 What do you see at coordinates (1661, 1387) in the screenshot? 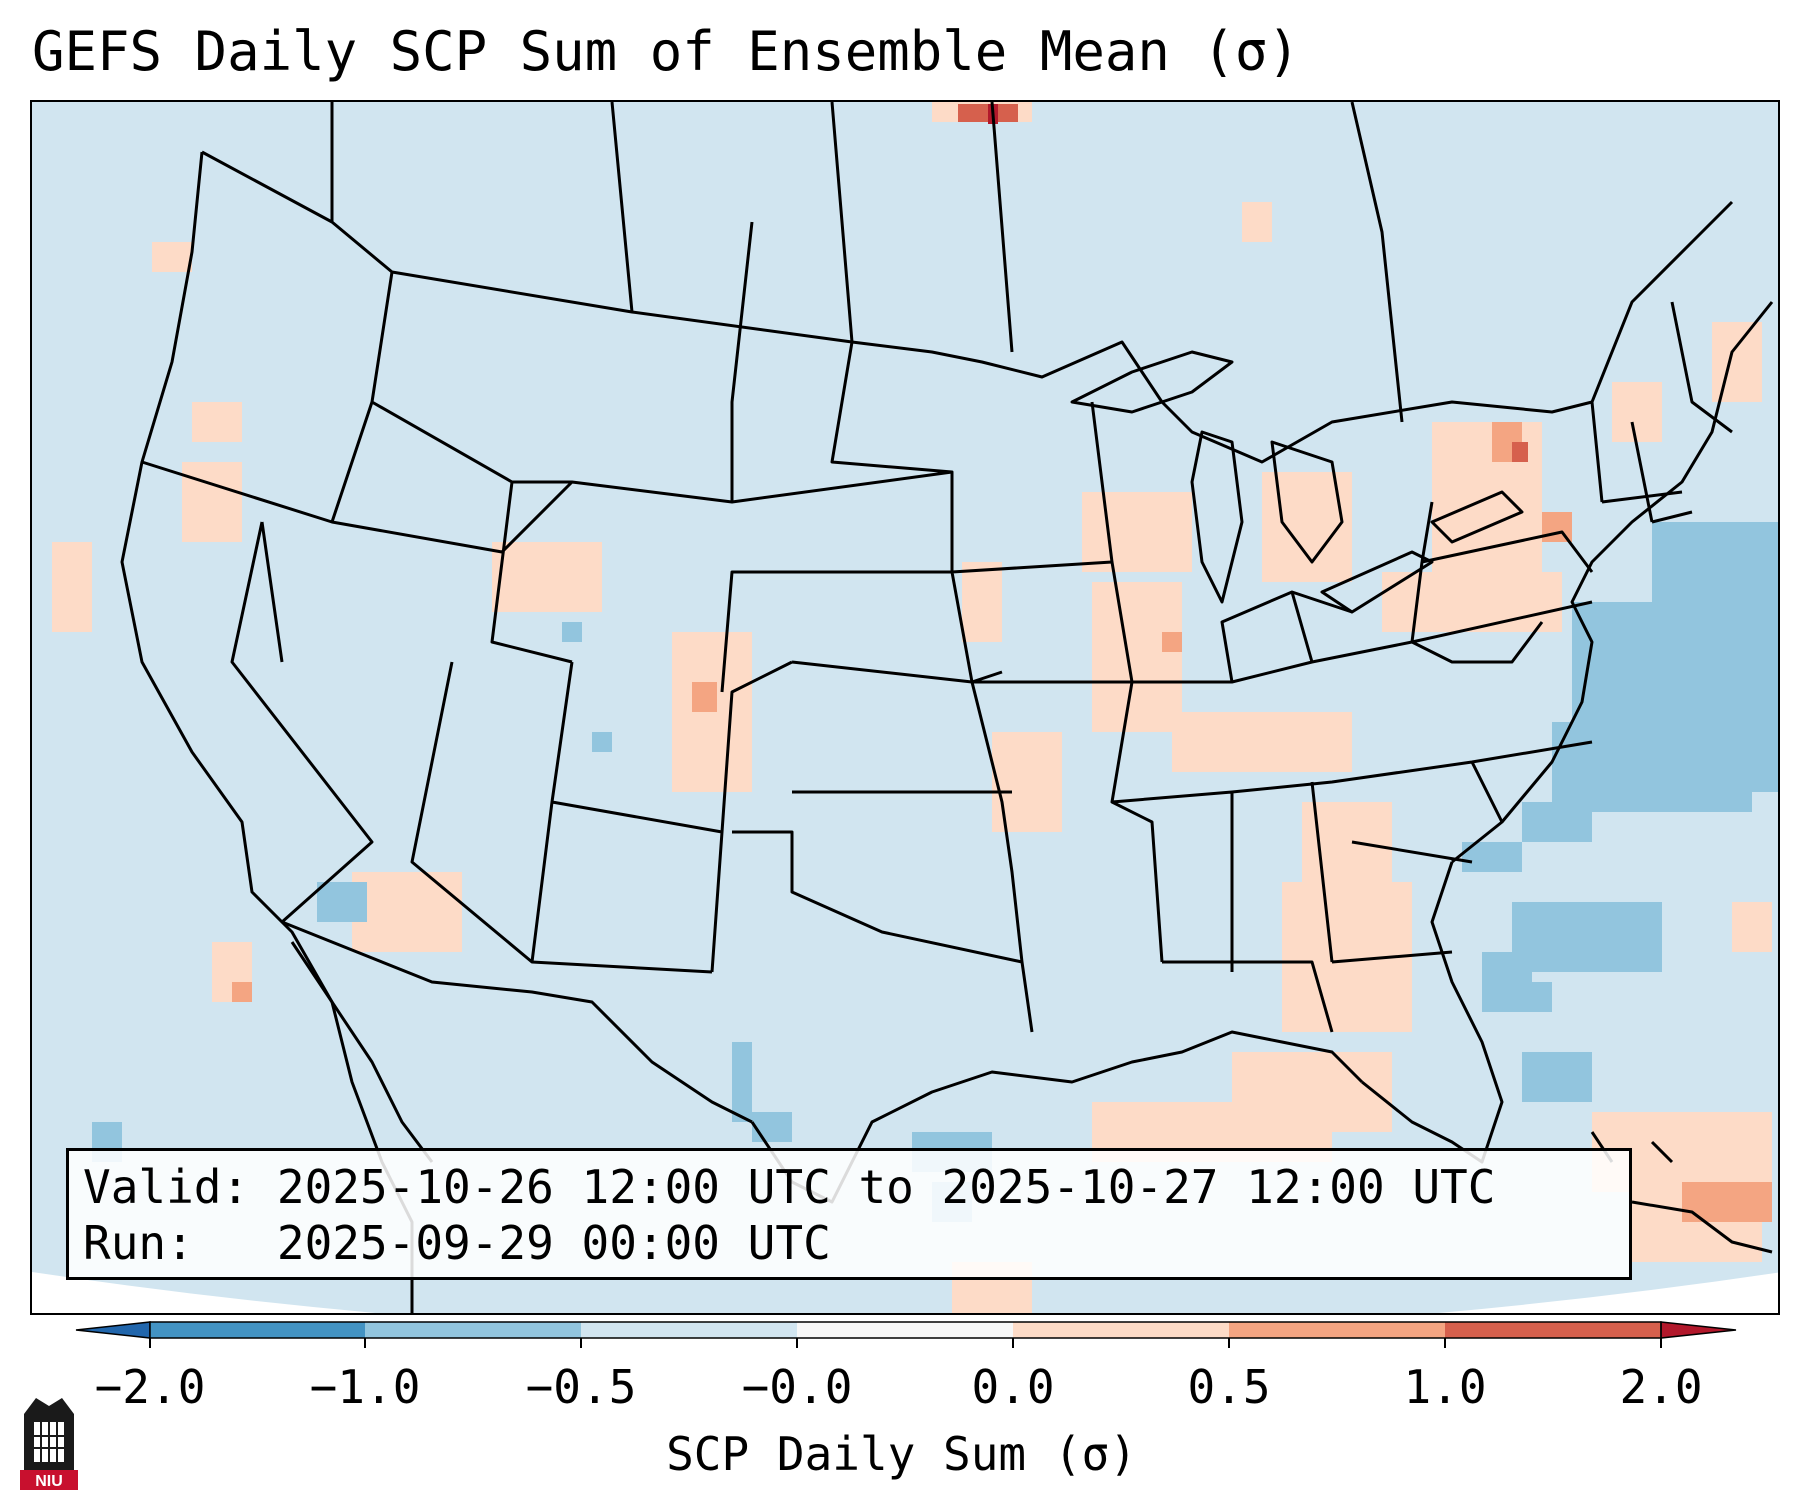
I see `colorbar-tick-label: 2.0` at bounding box center [1661, 1387].